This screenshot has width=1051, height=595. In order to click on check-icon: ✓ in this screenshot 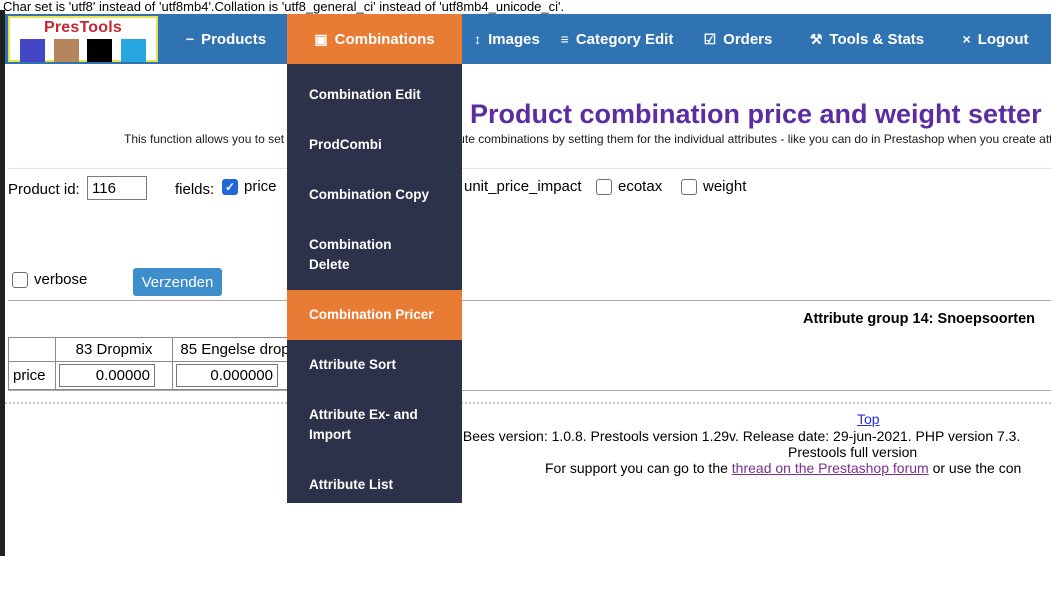, I will do `click(230, 186)`.